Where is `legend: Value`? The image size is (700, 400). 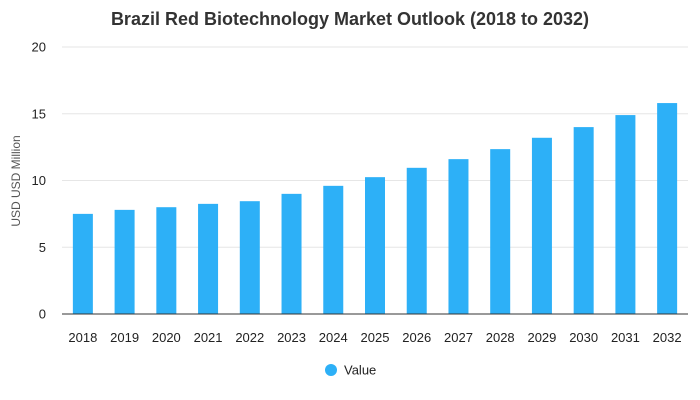
legend: Value is located at coordinates (350, 370).